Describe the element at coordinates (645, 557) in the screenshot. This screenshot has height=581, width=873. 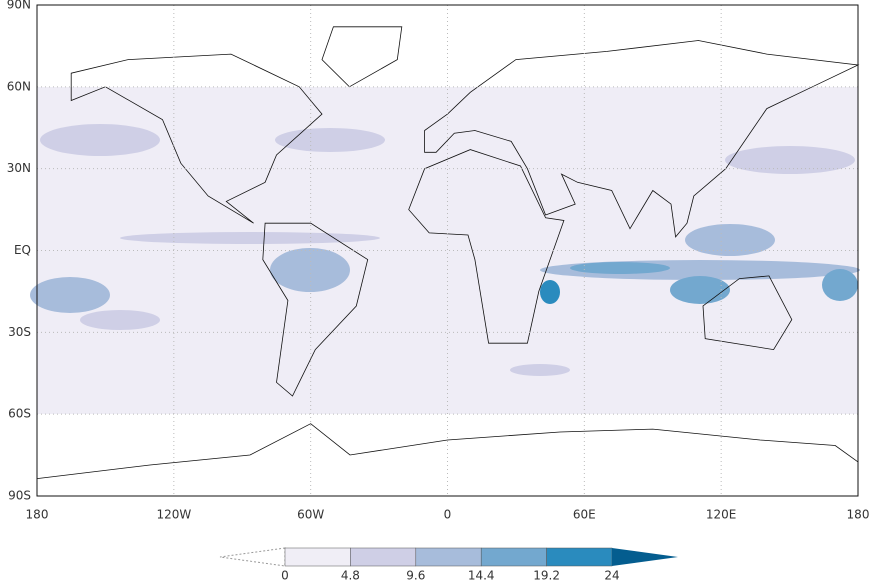
I see `colorbar-over` at that location.